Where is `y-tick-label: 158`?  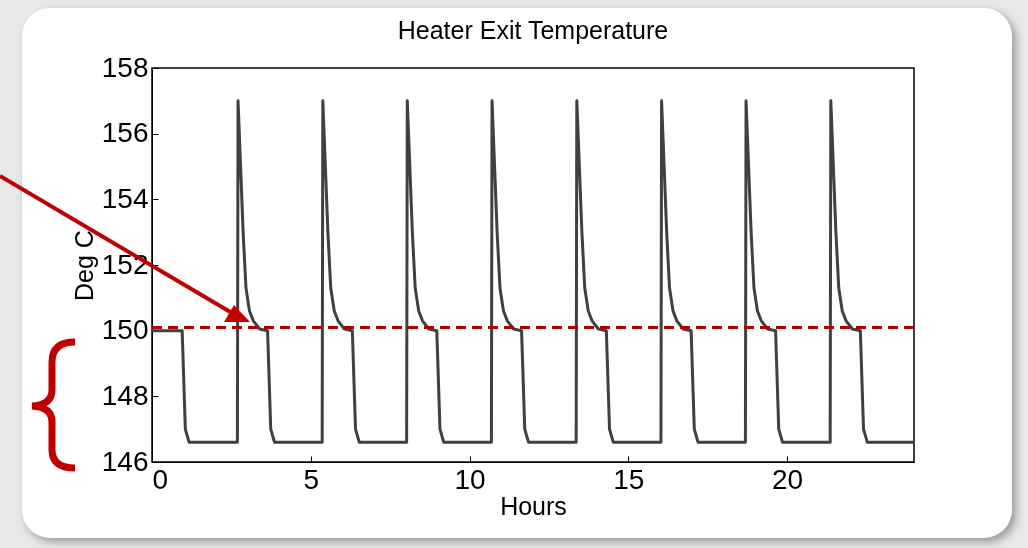
y-tick-label: 158 is located at coordinates (125, 67).